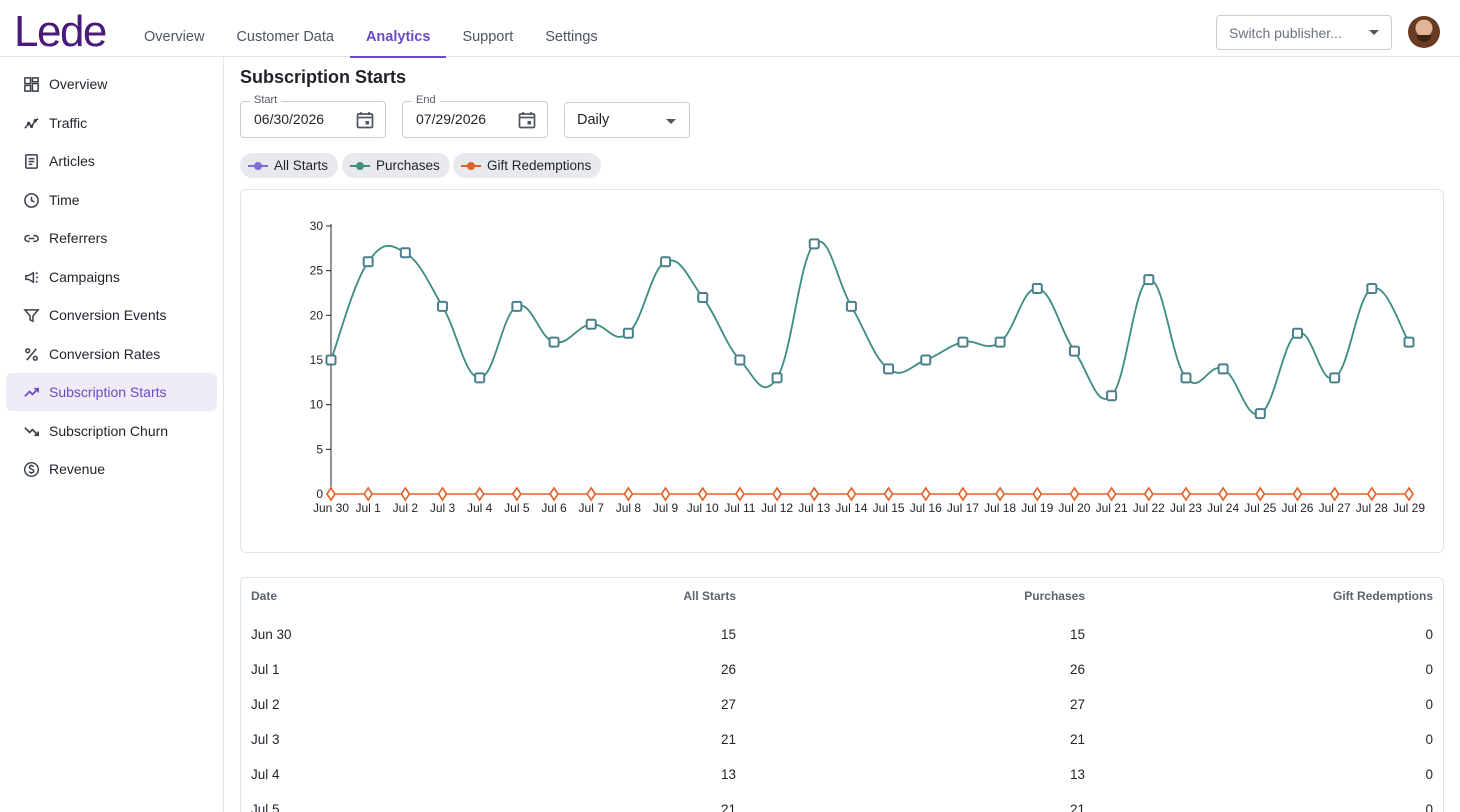 The image size is (1460, 812). I want to click on legend-chip-all-starts: All Starts, so click(289, 165).